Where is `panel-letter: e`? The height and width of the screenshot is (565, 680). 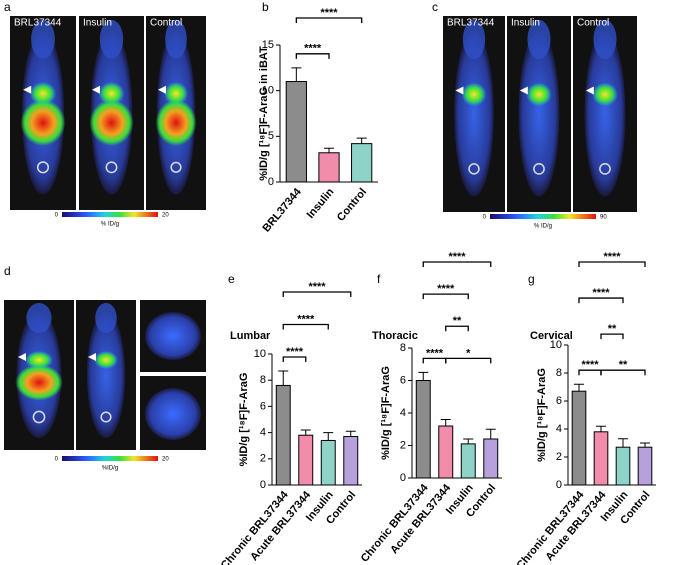 panel-letter: e is located at coordinates (231, 279).